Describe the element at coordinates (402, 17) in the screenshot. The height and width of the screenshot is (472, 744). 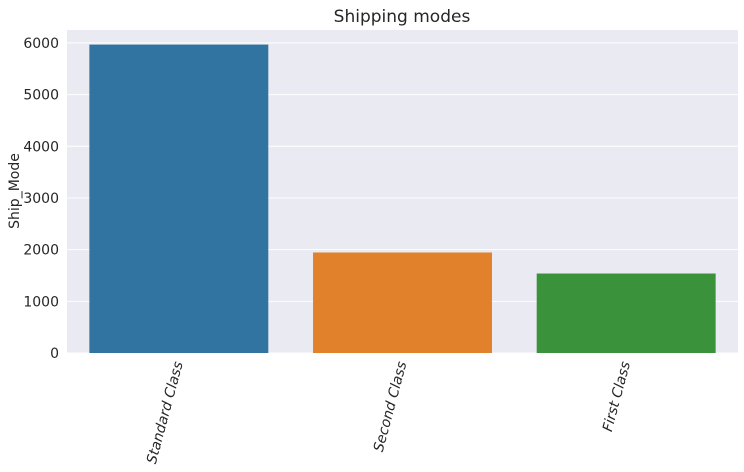
I see `chart-title: Shipping modes` at that location.